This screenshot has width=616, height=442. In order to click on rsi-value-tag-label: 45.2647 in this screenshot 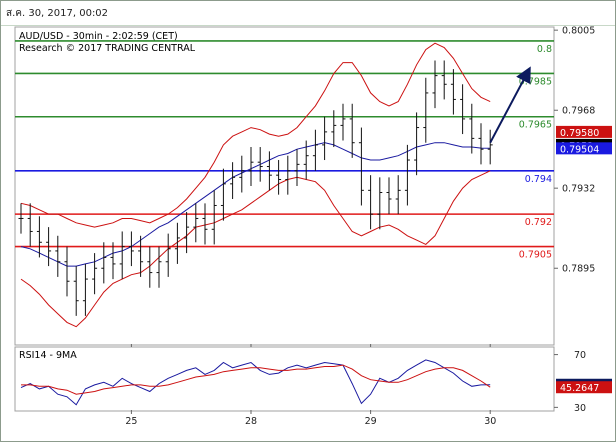, I will do `click(579, 388)`.